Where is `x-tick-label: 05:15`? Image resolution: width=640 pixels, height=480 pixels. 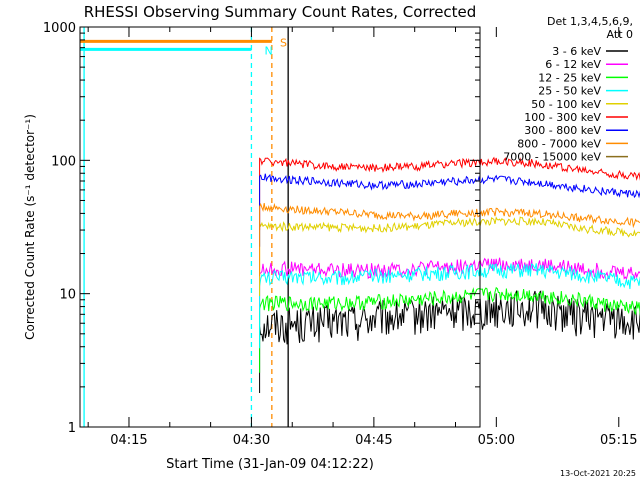
x-tick-label: 05:15 is located at coordinates (618, 440).